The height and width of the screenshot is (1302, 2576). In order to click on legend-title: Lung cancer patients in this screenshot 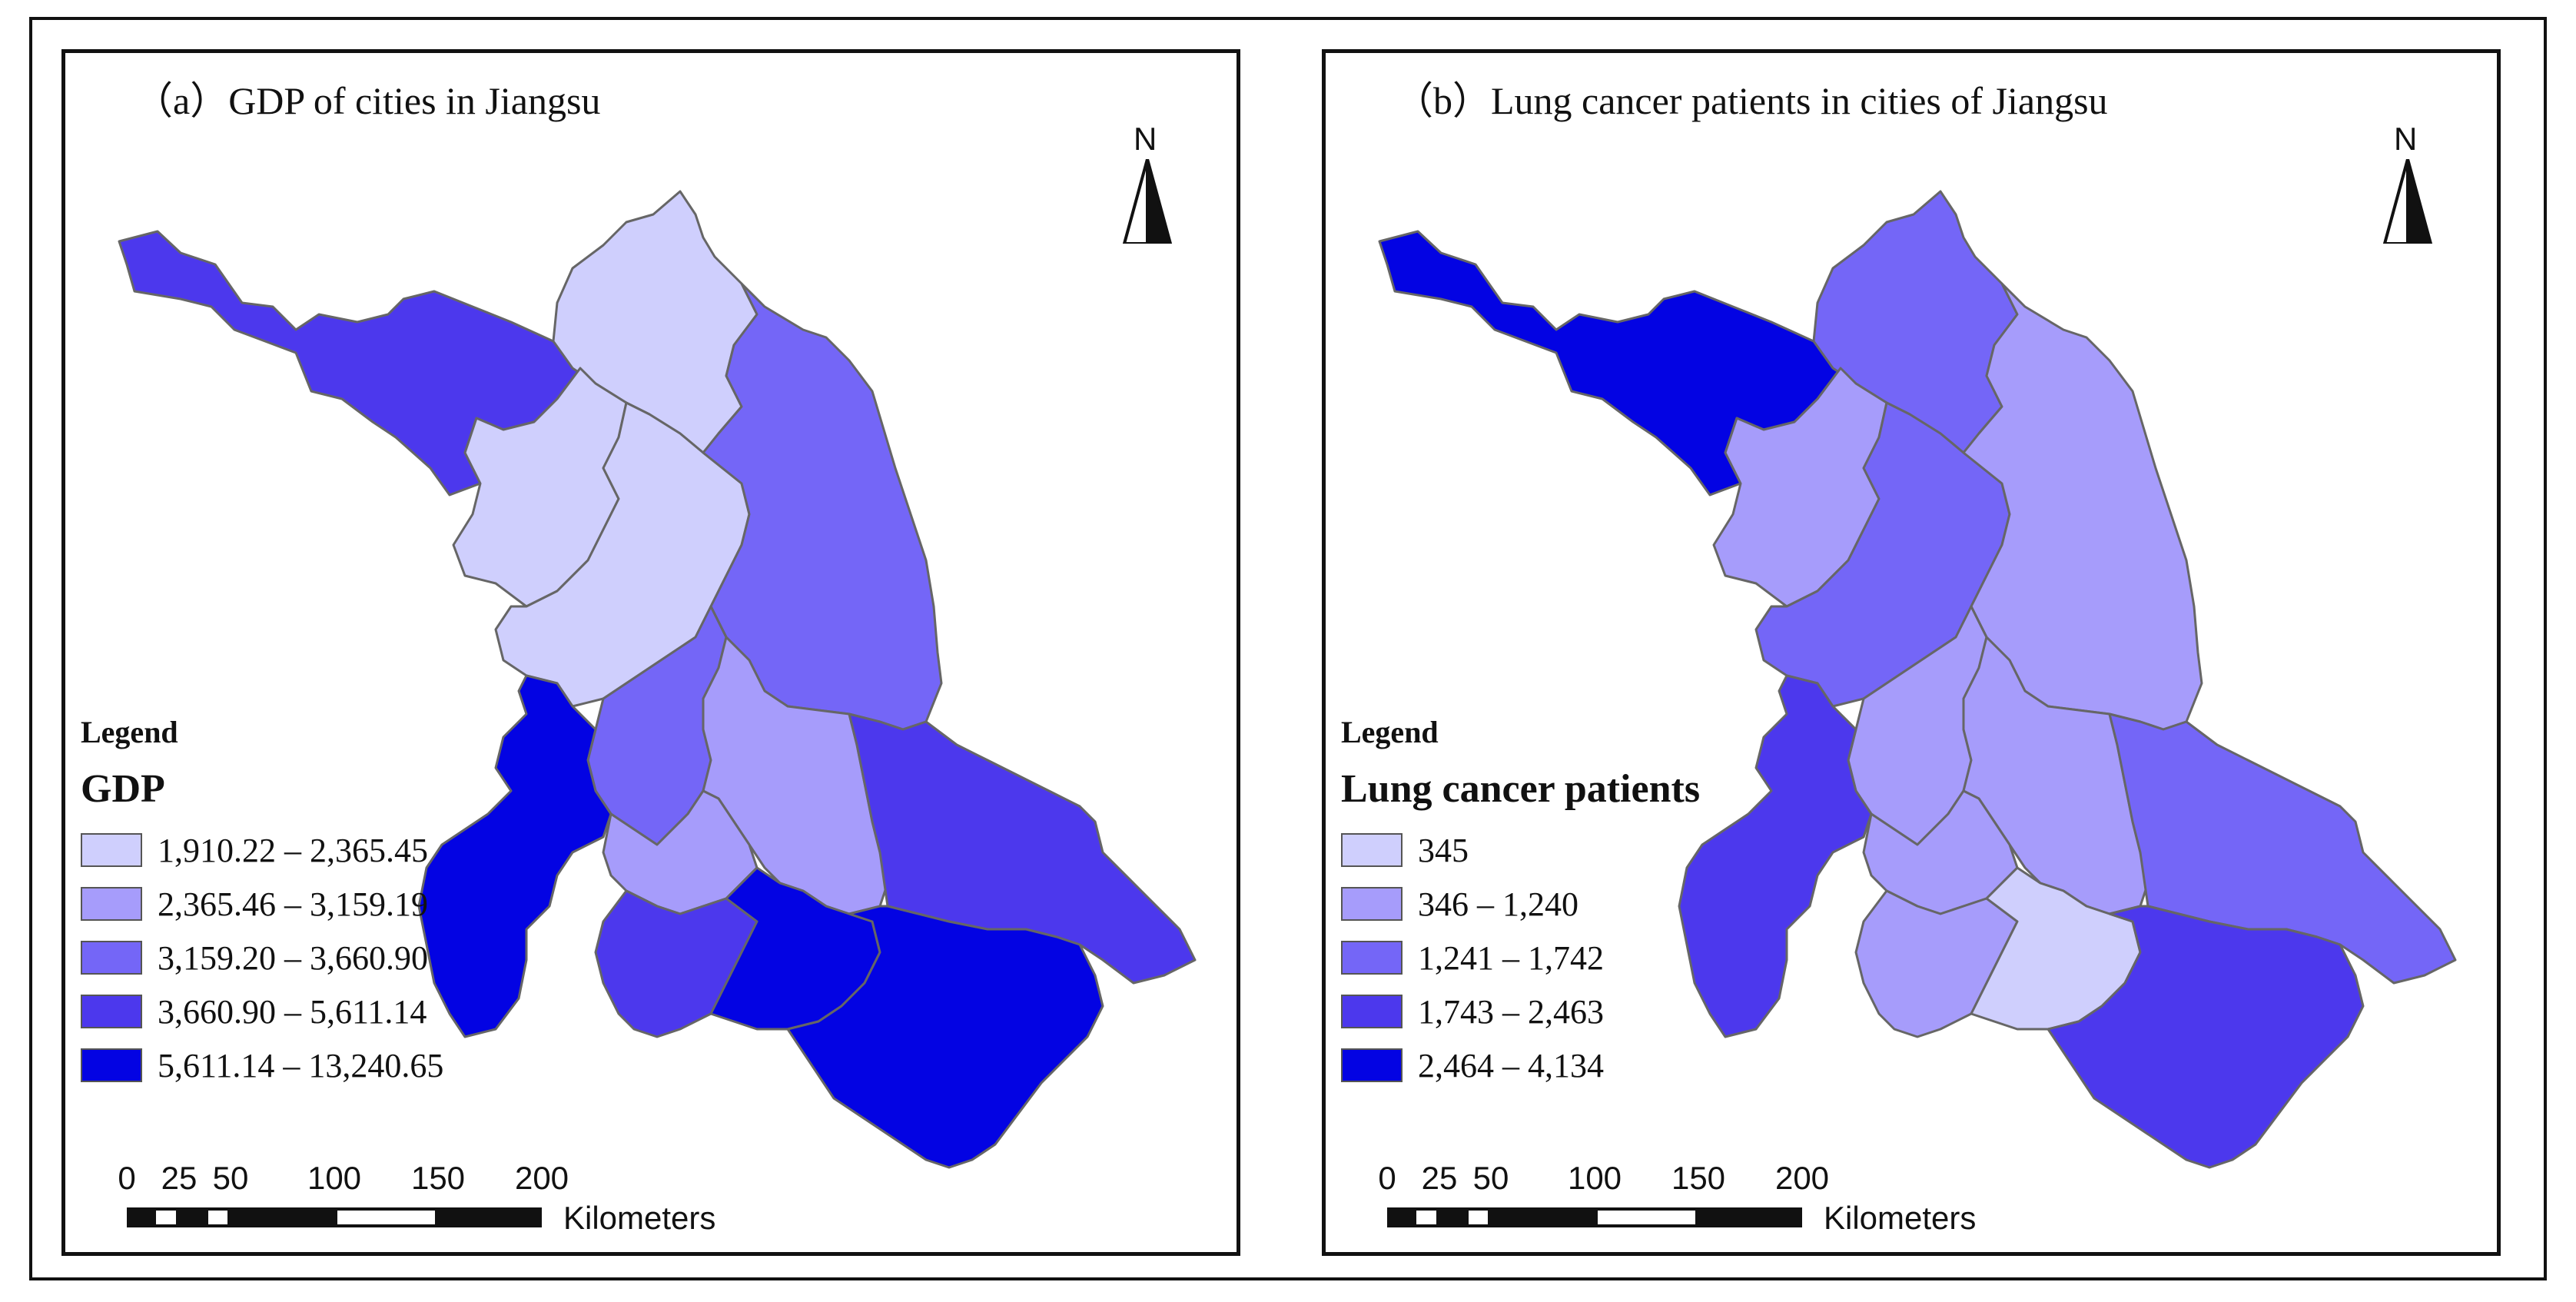, I will do `click(1521, 789)`.